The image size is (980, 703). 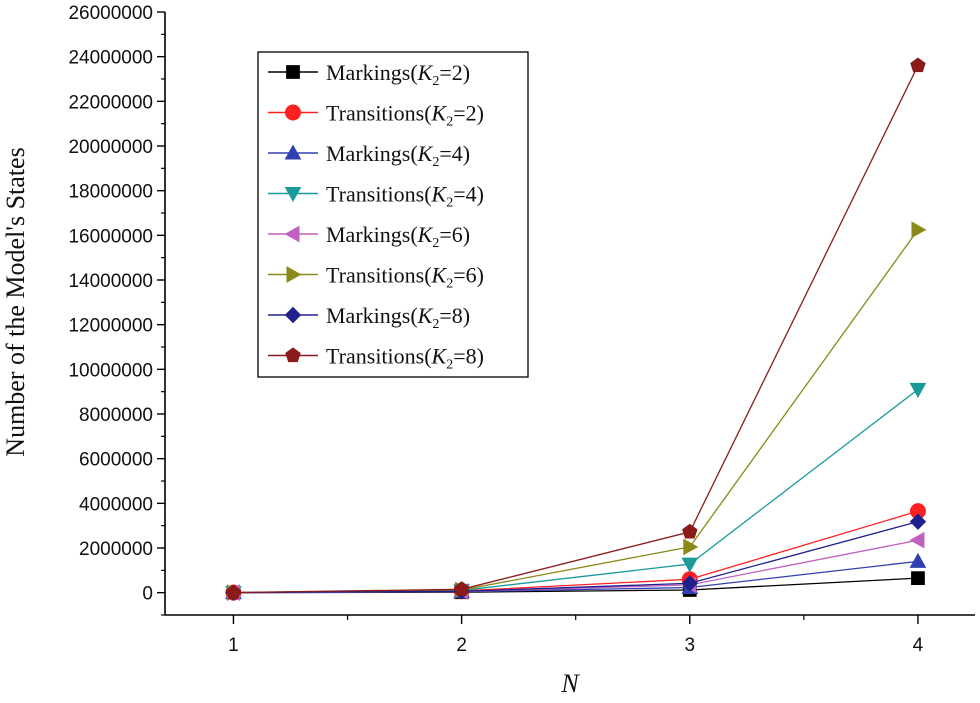 I want to click on legend-box, so click(x=393, y=214).